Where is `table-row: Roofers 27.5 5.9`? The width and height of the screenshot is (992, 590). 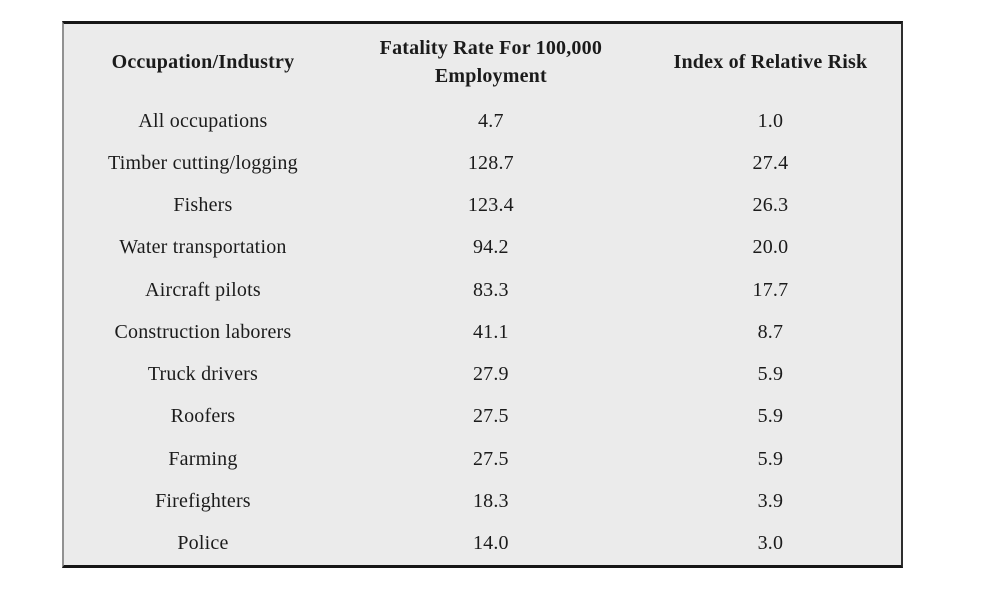
table-row: Roofers 27.5 5.9 is located at coordinates (482, 417).